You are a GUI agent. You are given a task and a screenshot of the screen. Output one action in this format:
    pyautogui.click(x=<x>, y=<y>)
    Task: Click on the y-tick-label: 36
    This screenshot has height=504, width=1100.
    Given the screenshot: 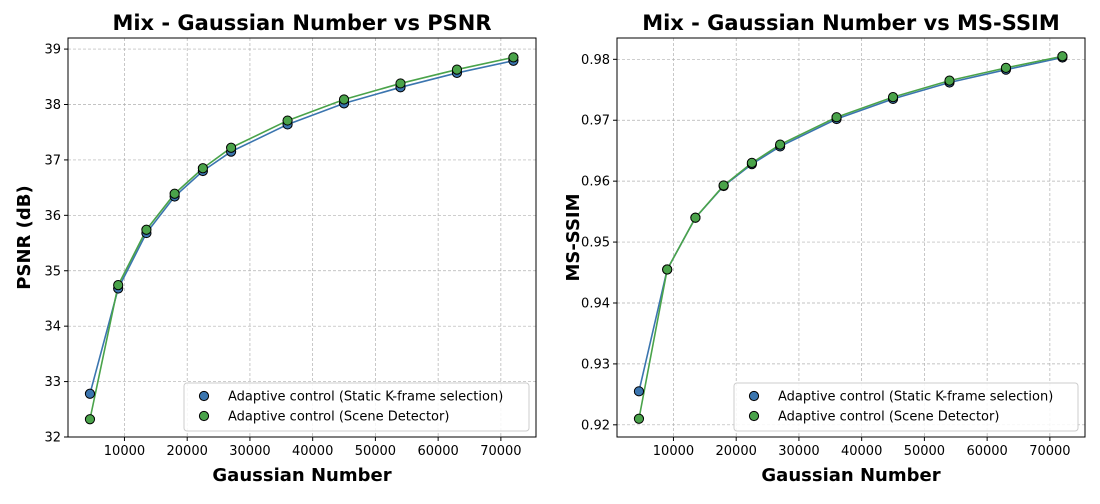 What is the action you would take?
    pyautogui.click(x=52, y=216)
    